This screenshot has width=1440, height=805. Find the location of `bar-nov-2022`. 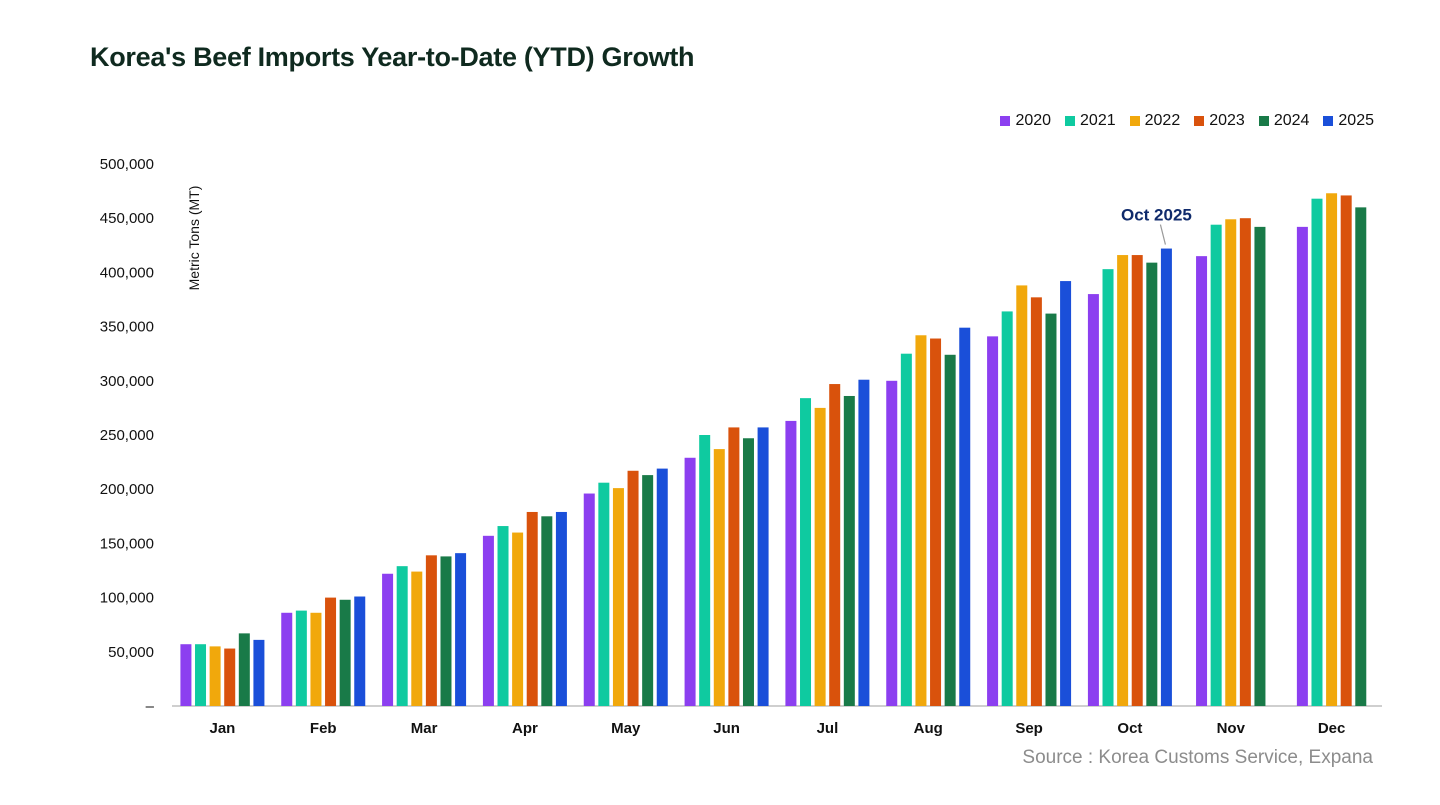

bar-nov-2022 is located at coordinates (1231, 462).